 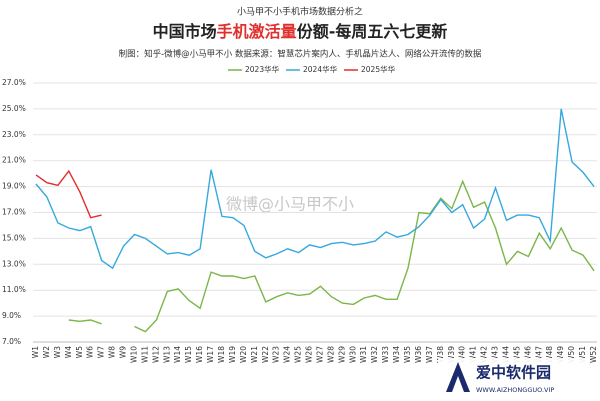 What do you see at coordinates (199, 354) in the screenshot?
I see `x-tick-label: W16` at bounding box center [199, 354].